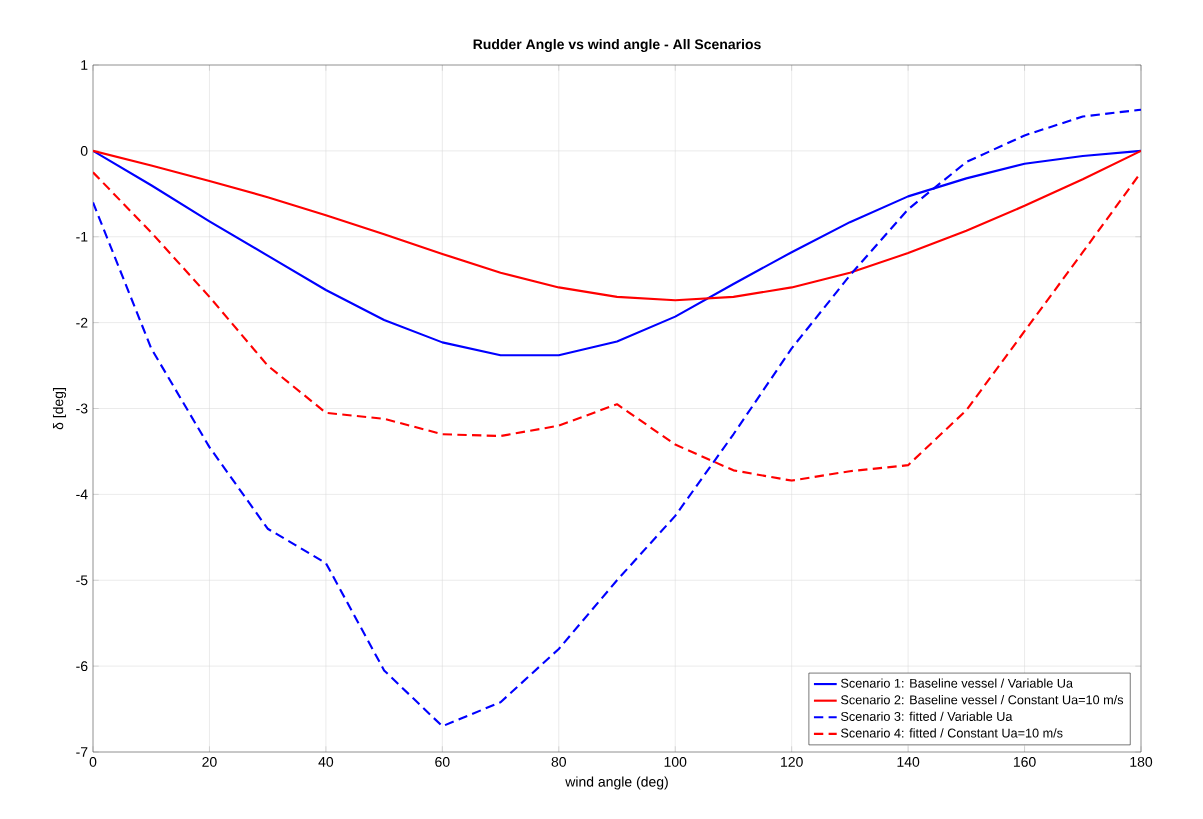  I want to click on y-tick-label: 1, so click(84, 65).